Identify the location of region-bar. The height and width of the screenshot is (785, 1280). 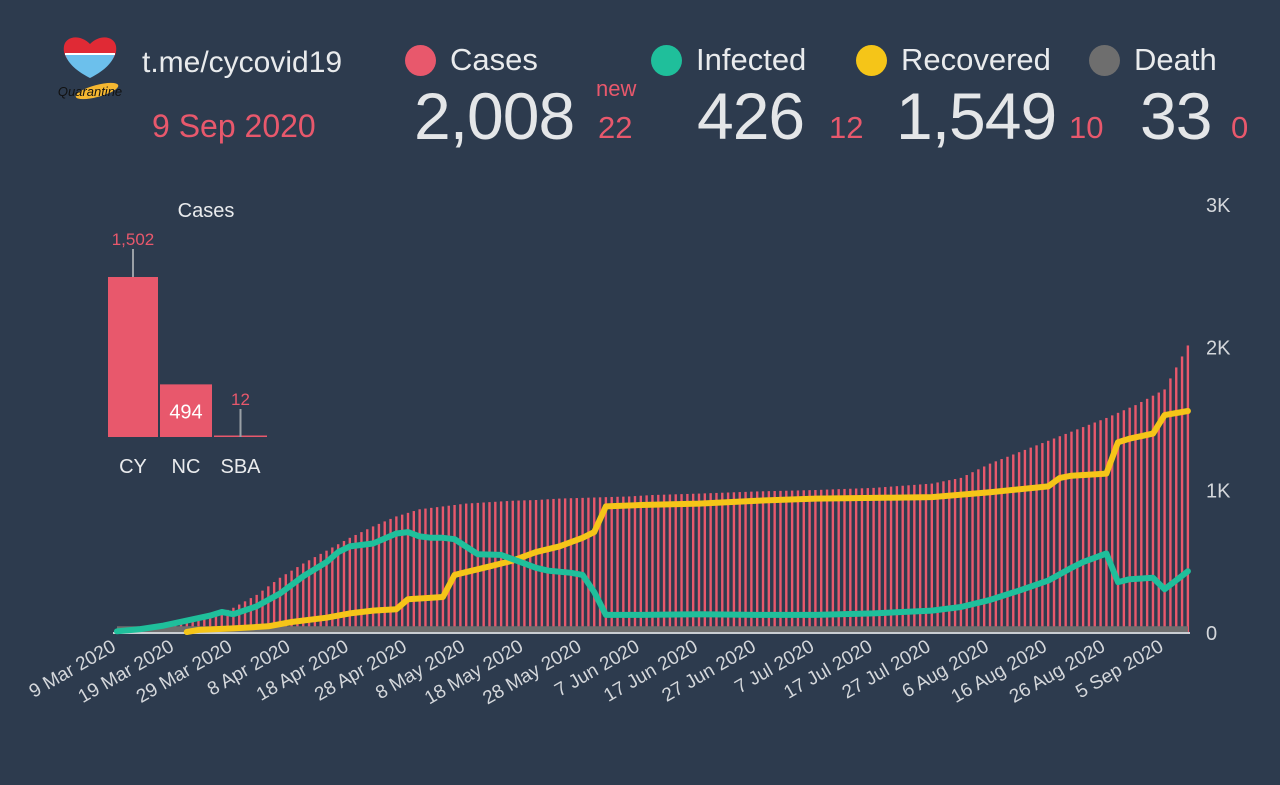
(186, 410).